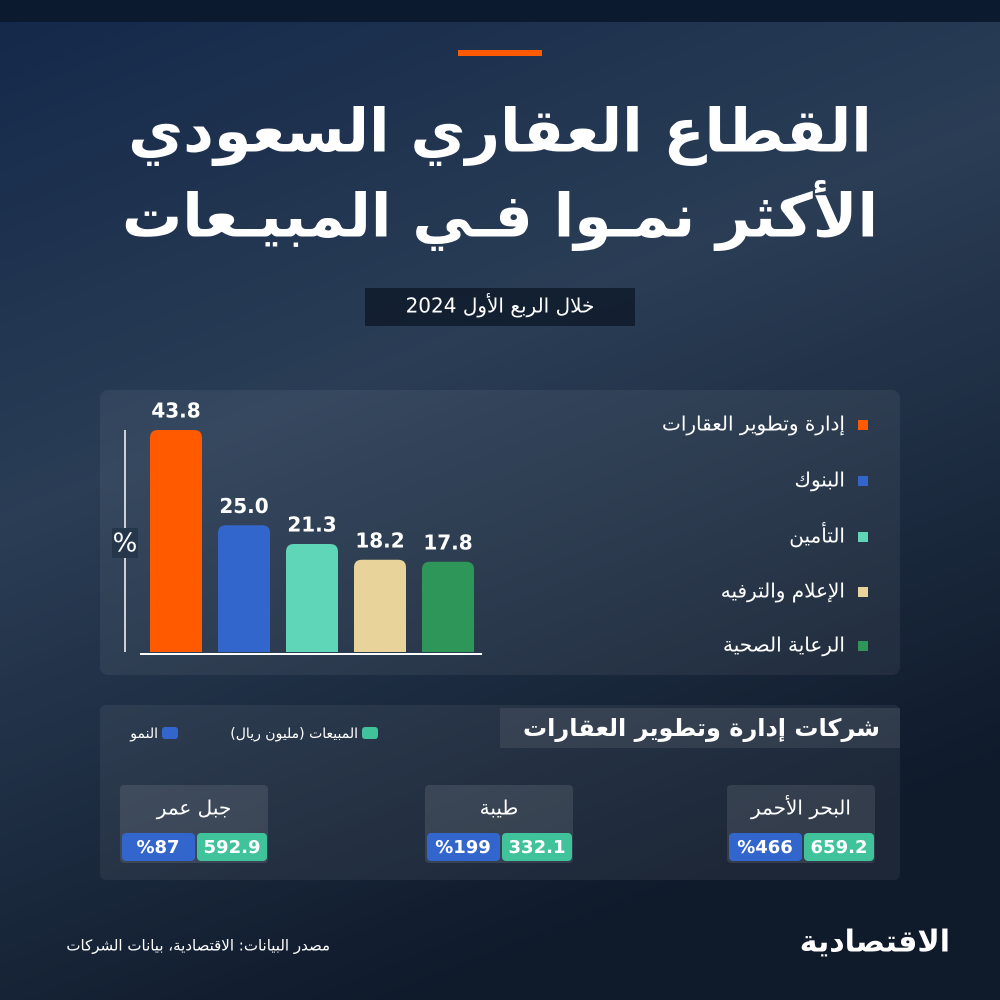 This screenshot has width=1000, height=1000. What do you see at coordinates (379, 540) in the screenshot?
I see `value-label: 18.2` at bounding box center [379, 540].